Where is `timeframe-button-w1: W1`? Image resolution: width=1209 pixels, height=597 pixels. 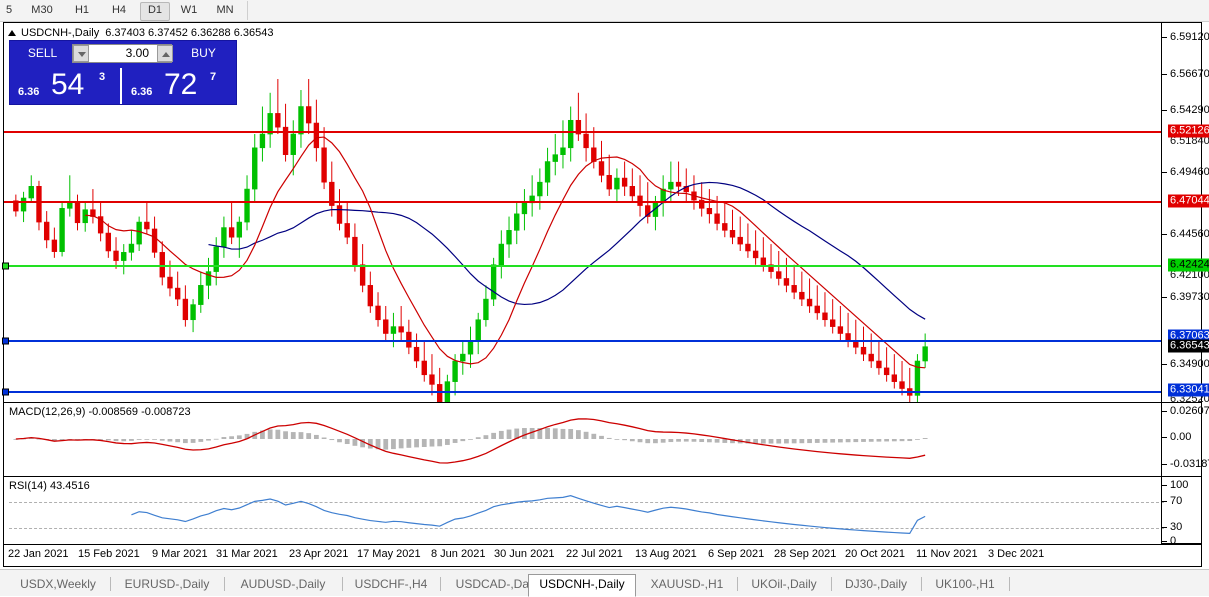 timeframe-button-w1: W1 is located at coordinates (189, 10).